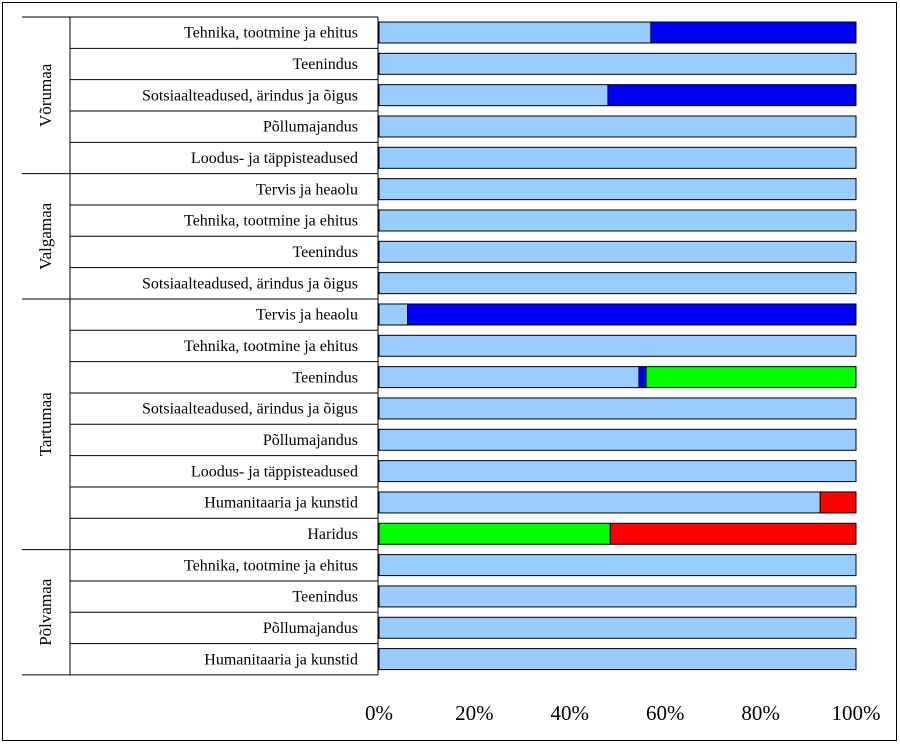 This screenshot has width=900, height=745. Describe the element at coordinates (570, 713) in the screenshot. I see `x-tick-label: 40%` at that location.